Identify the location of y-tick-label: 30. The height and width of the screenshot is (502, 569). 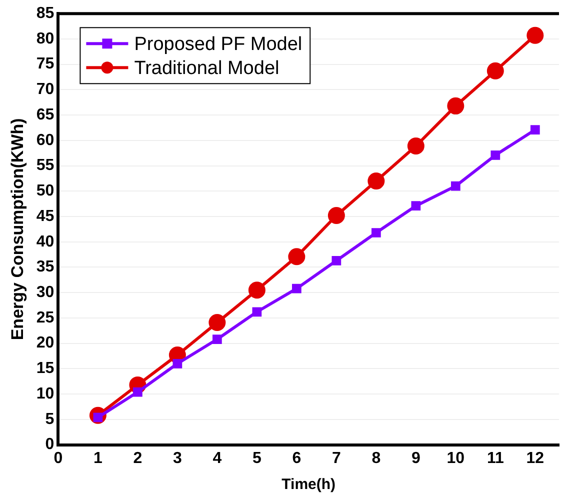
(45, 293).